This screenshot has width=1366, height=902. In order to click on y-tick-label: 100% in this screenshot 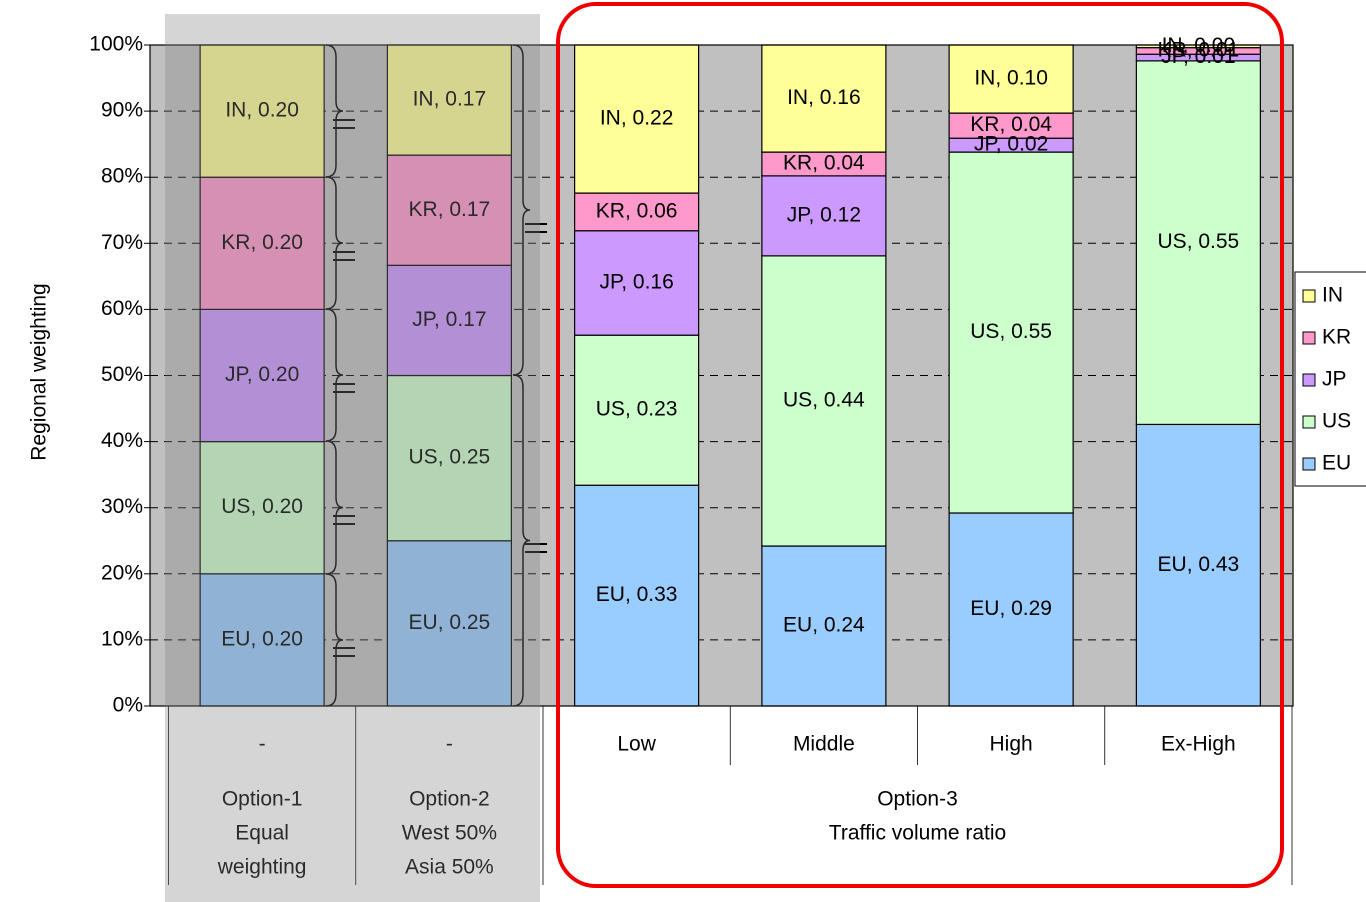, I will do `click(116, 44)`.